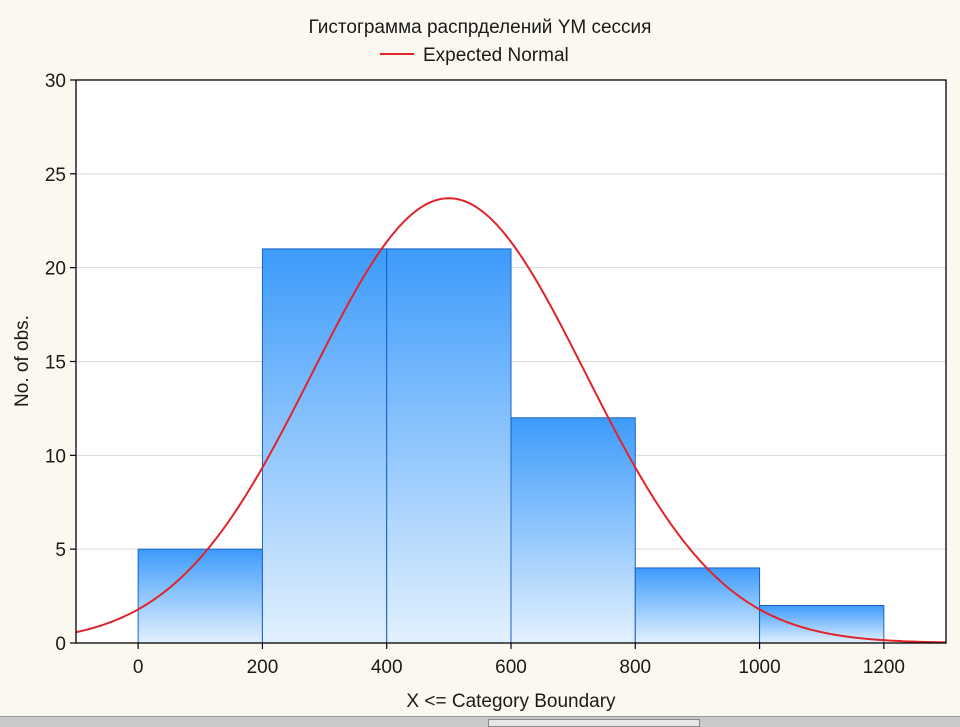  I want to click on y-tick-label: 30, so click(55, 81).